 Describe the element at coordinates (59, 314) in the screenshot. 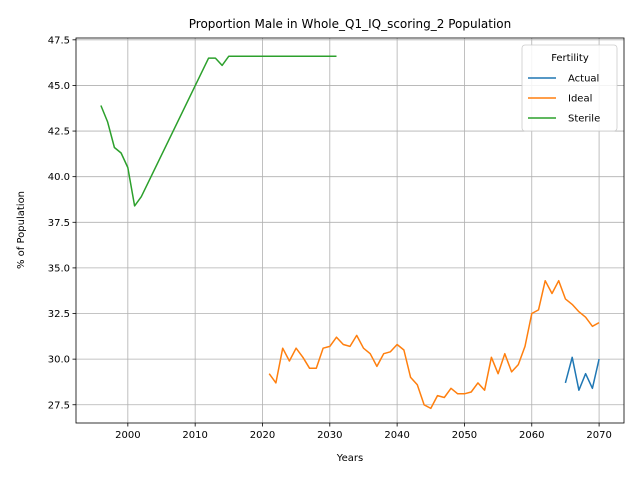

I see `y-tick-label: 32.5` at that location.